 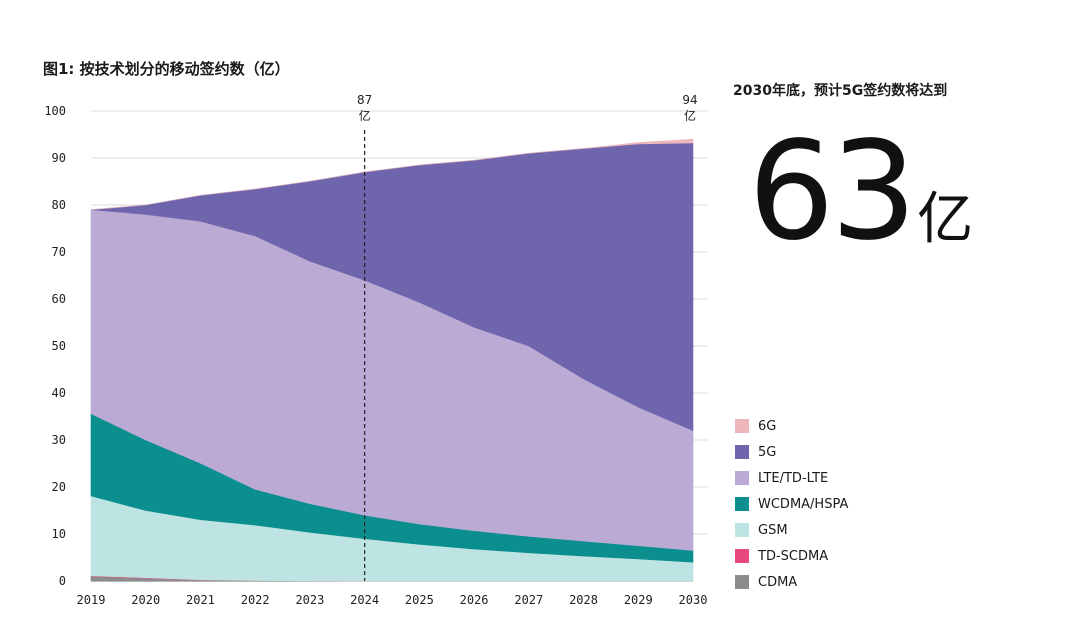 What do you see at coordinates (62, 581) in the screenshot?
I see `y-tick-label: 0` at bounding box center [62, 581].